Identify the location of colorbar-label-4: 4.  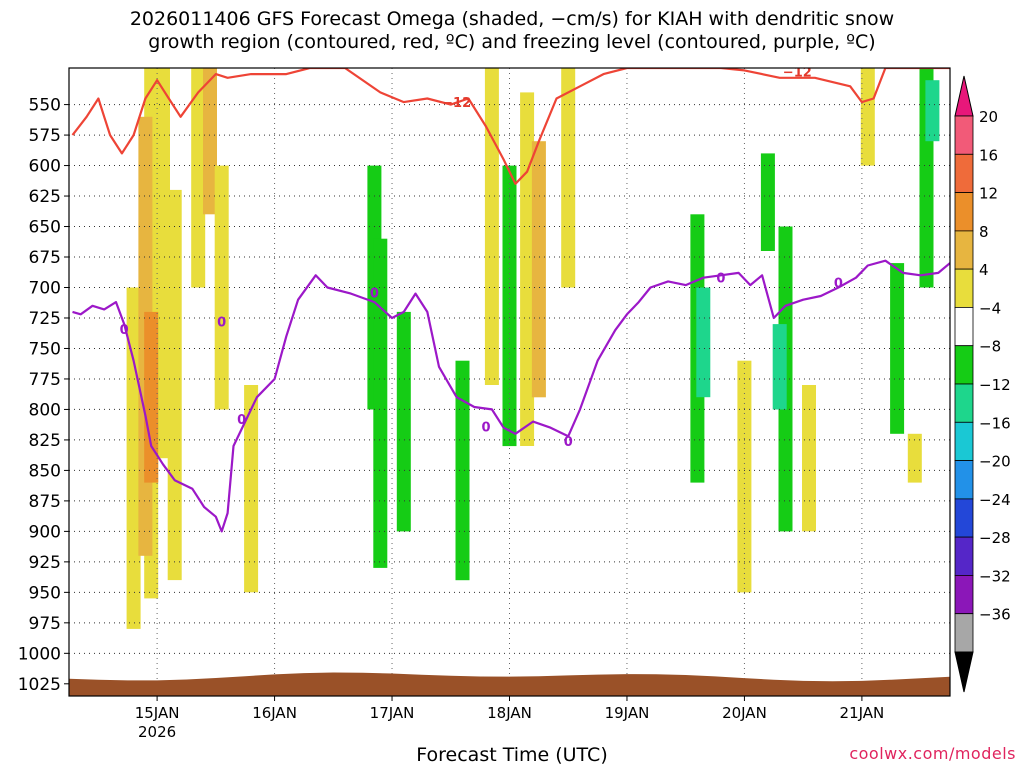
(984, 270).